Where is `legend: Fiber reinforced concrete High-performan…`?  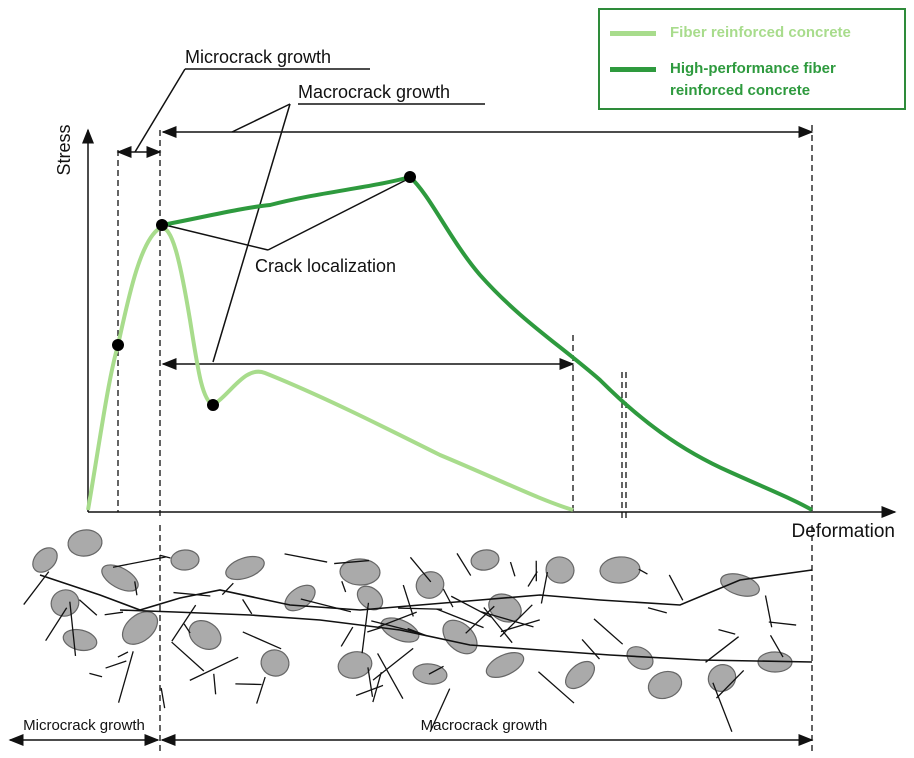
legend: Fiber reinforced concrete High-performan… is located at coordinates (752, 59).